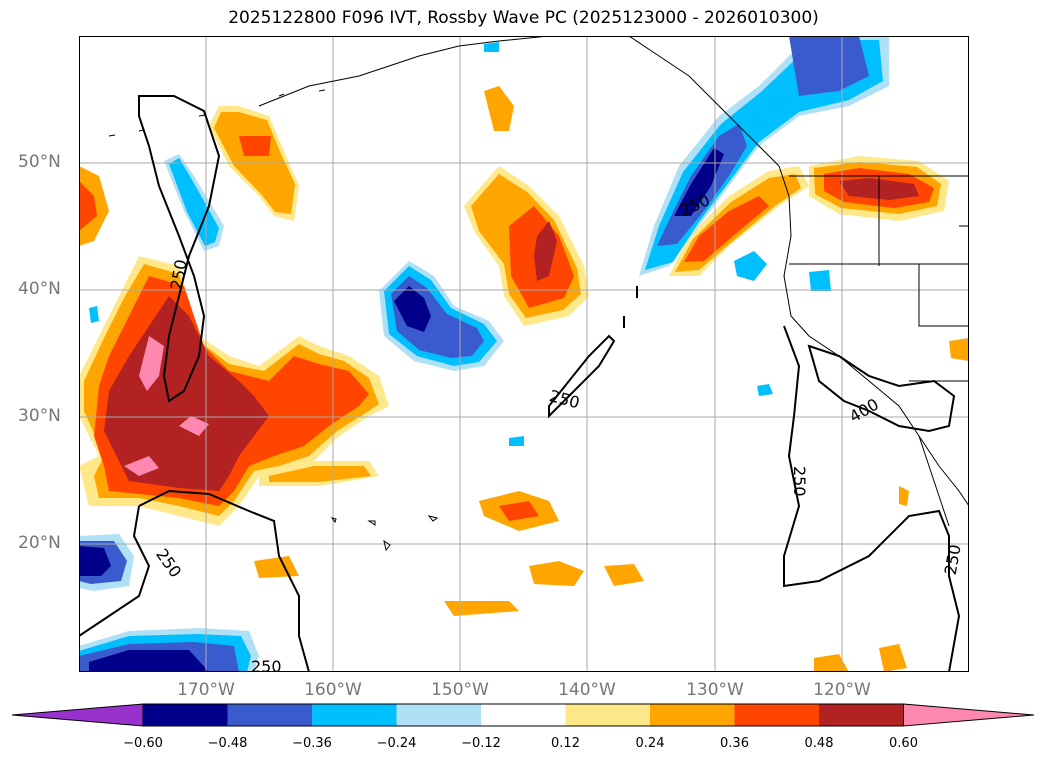 Image resolution: width=1047 pixels, height=765 pixels. I want to click on lon-label-160w: 160°W, so click(333, 690).